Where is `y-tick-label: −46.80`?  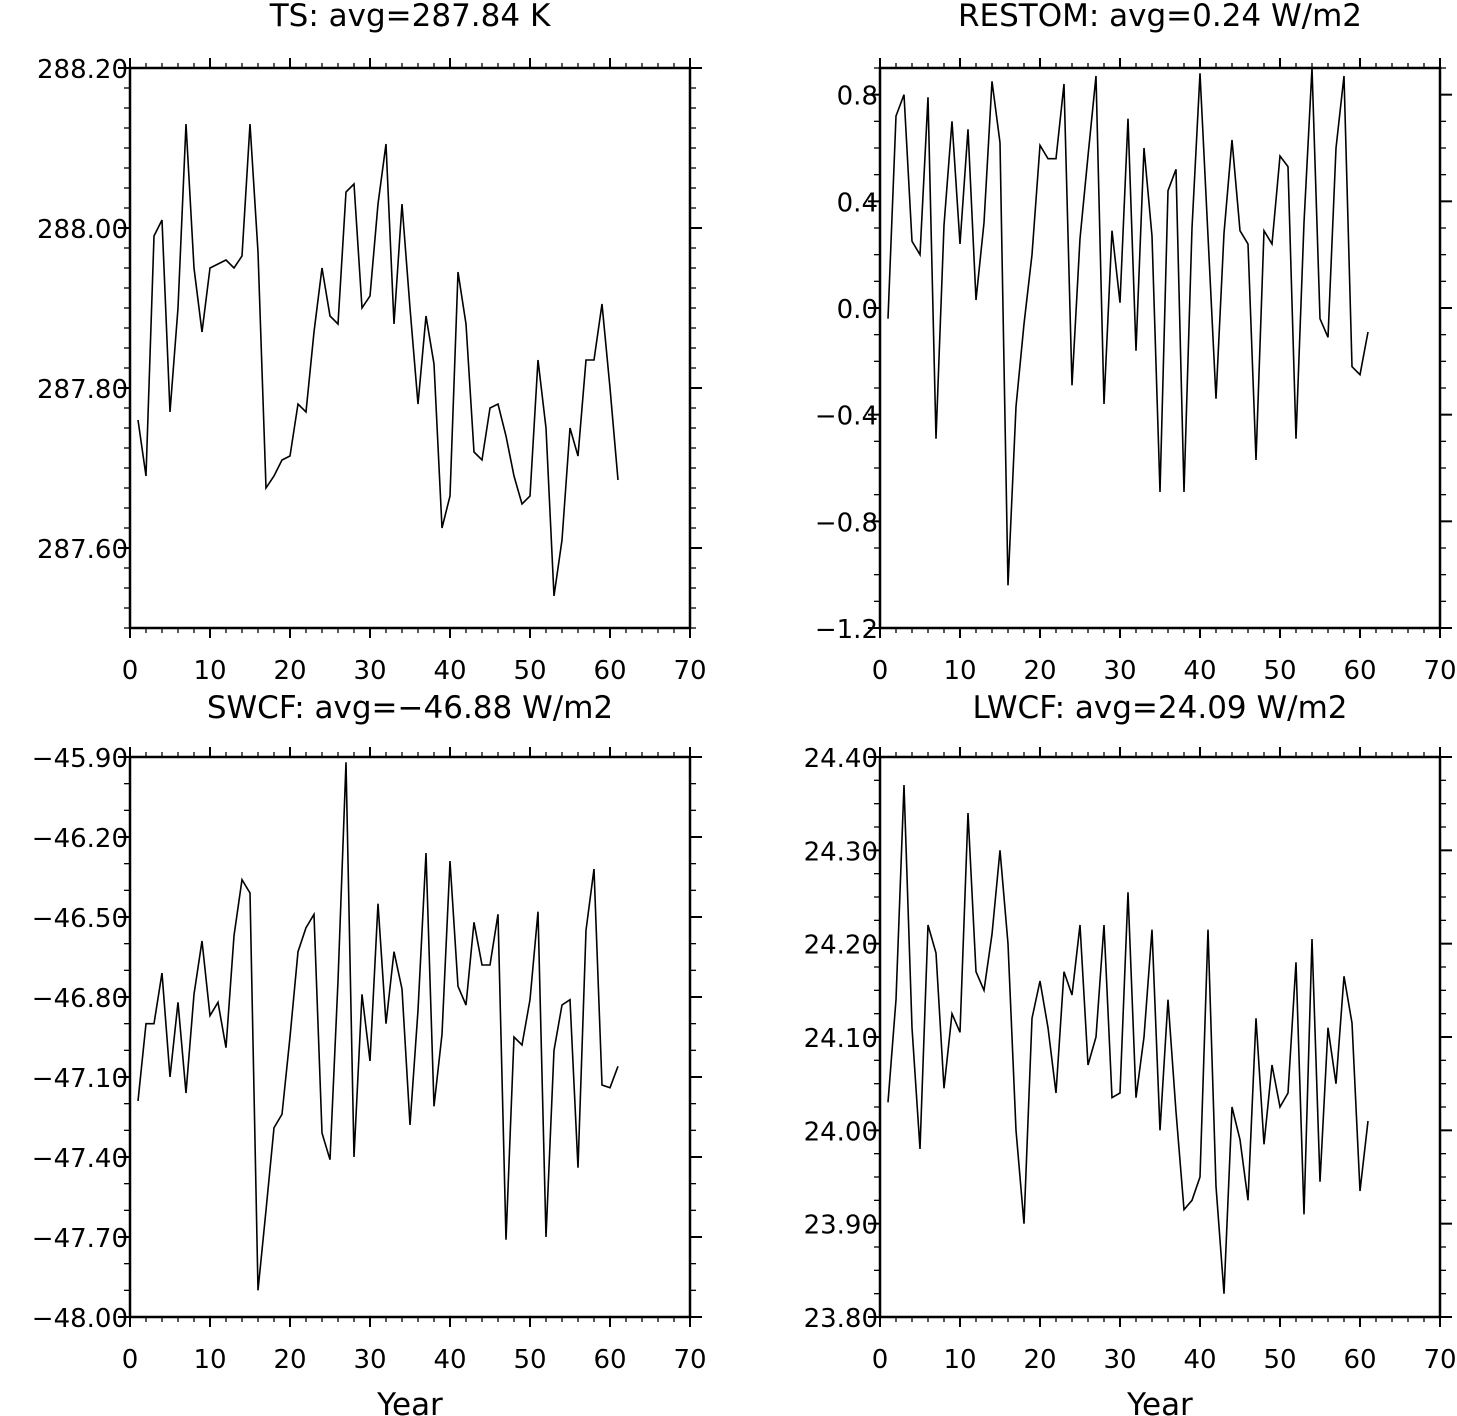 y-tick-label: −46.80 is located at coordinates (80, 999).